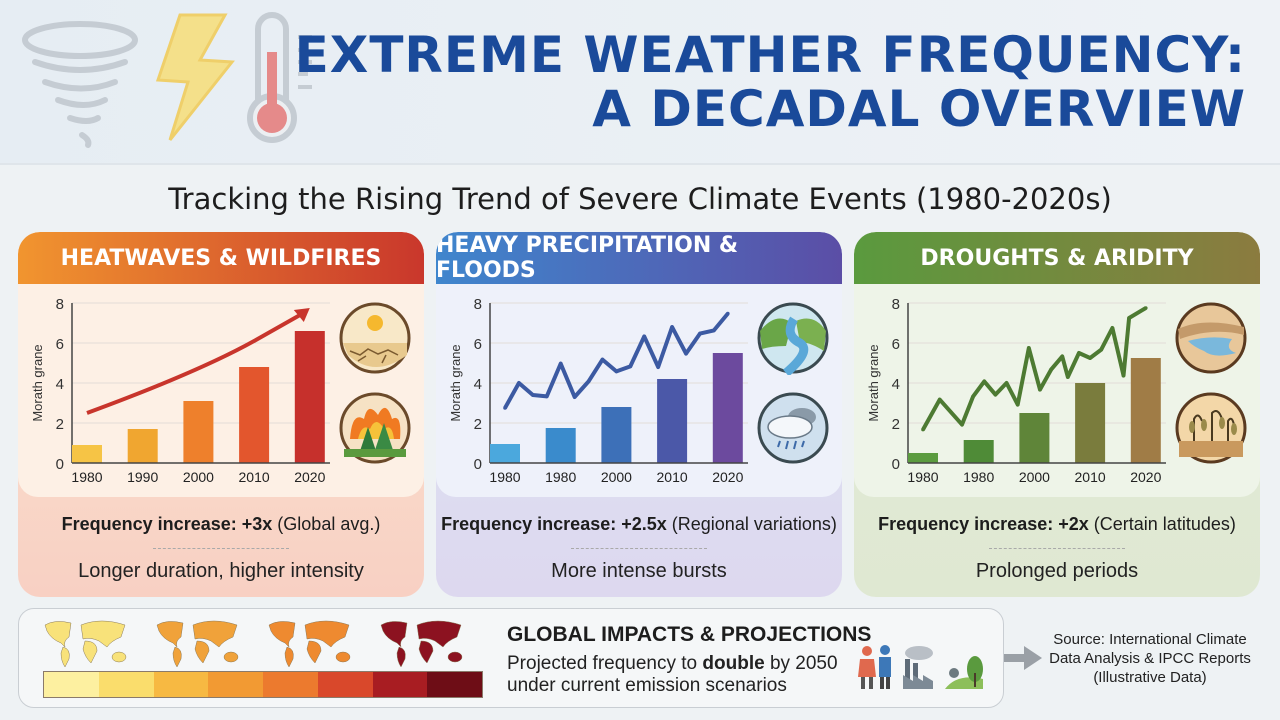 The image size is (1280, 720). What do you see at coordinates (1162, 524) in the screenshot?
I see `freq-note: (Certain latitudes)` at bounding box center [1162, 524].